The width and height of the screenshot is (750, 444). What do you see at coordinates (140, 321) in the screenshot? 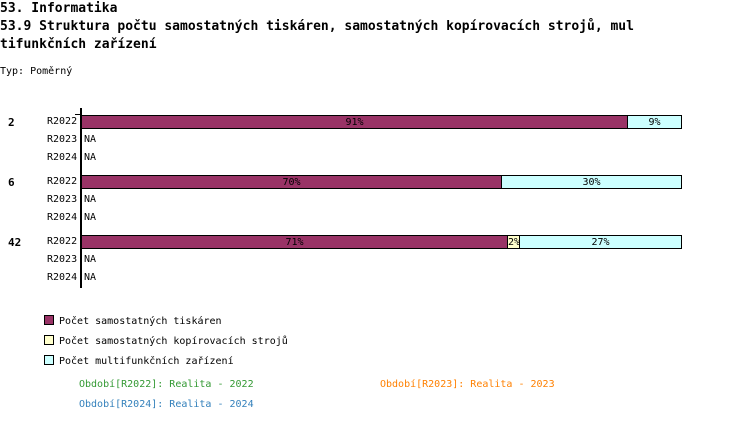
I see `legend-label: Počet samostatných tiskáren` at bounding box center [140, 321].